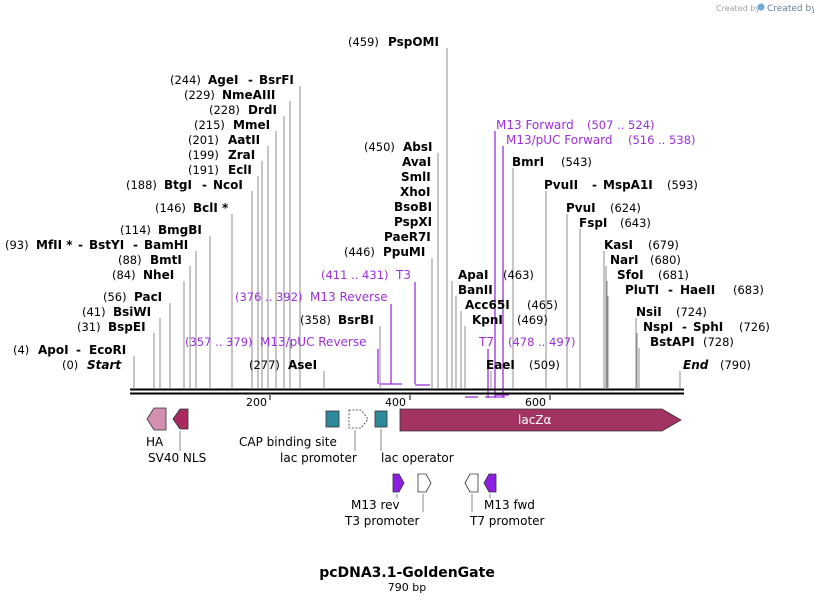 Image resolution: width=814 pixels, height=602 pixels. What do you see at coordinates (94, 312) in the screenshot?
I see `svg-text: (41)` at bounding box center [94, 312].